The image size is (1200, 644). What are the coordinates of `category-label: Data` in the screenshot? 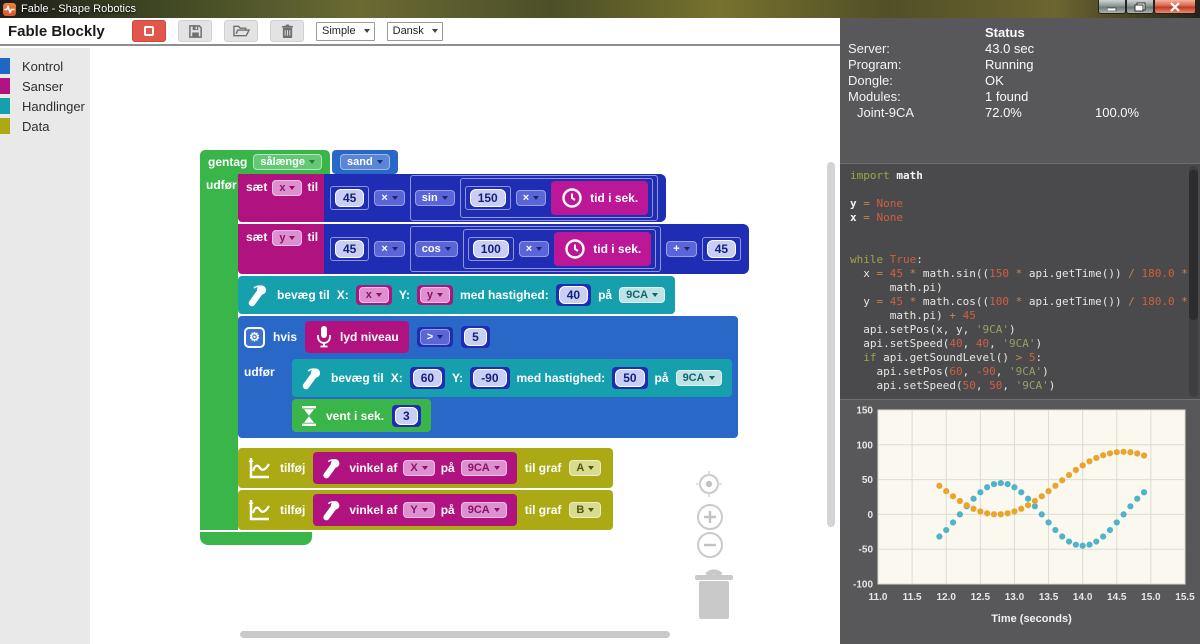 It's located at (36, 126).